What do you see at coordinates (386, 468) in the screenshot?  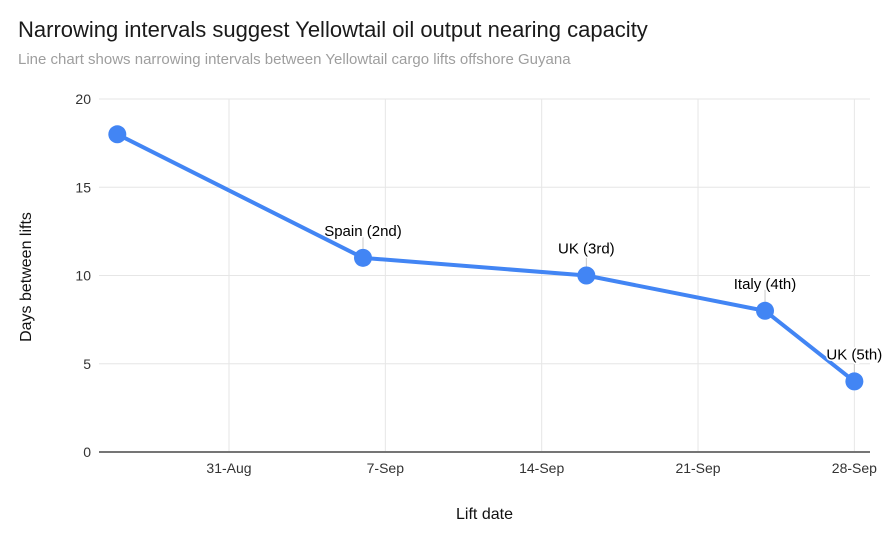 I see `x-tick-label: 7-Sep` at bounding box center [386, 468].